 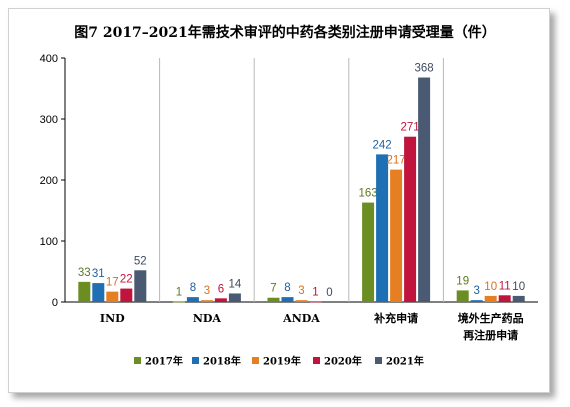 I want to click on data-label: 217, so click(x=396, y=161).